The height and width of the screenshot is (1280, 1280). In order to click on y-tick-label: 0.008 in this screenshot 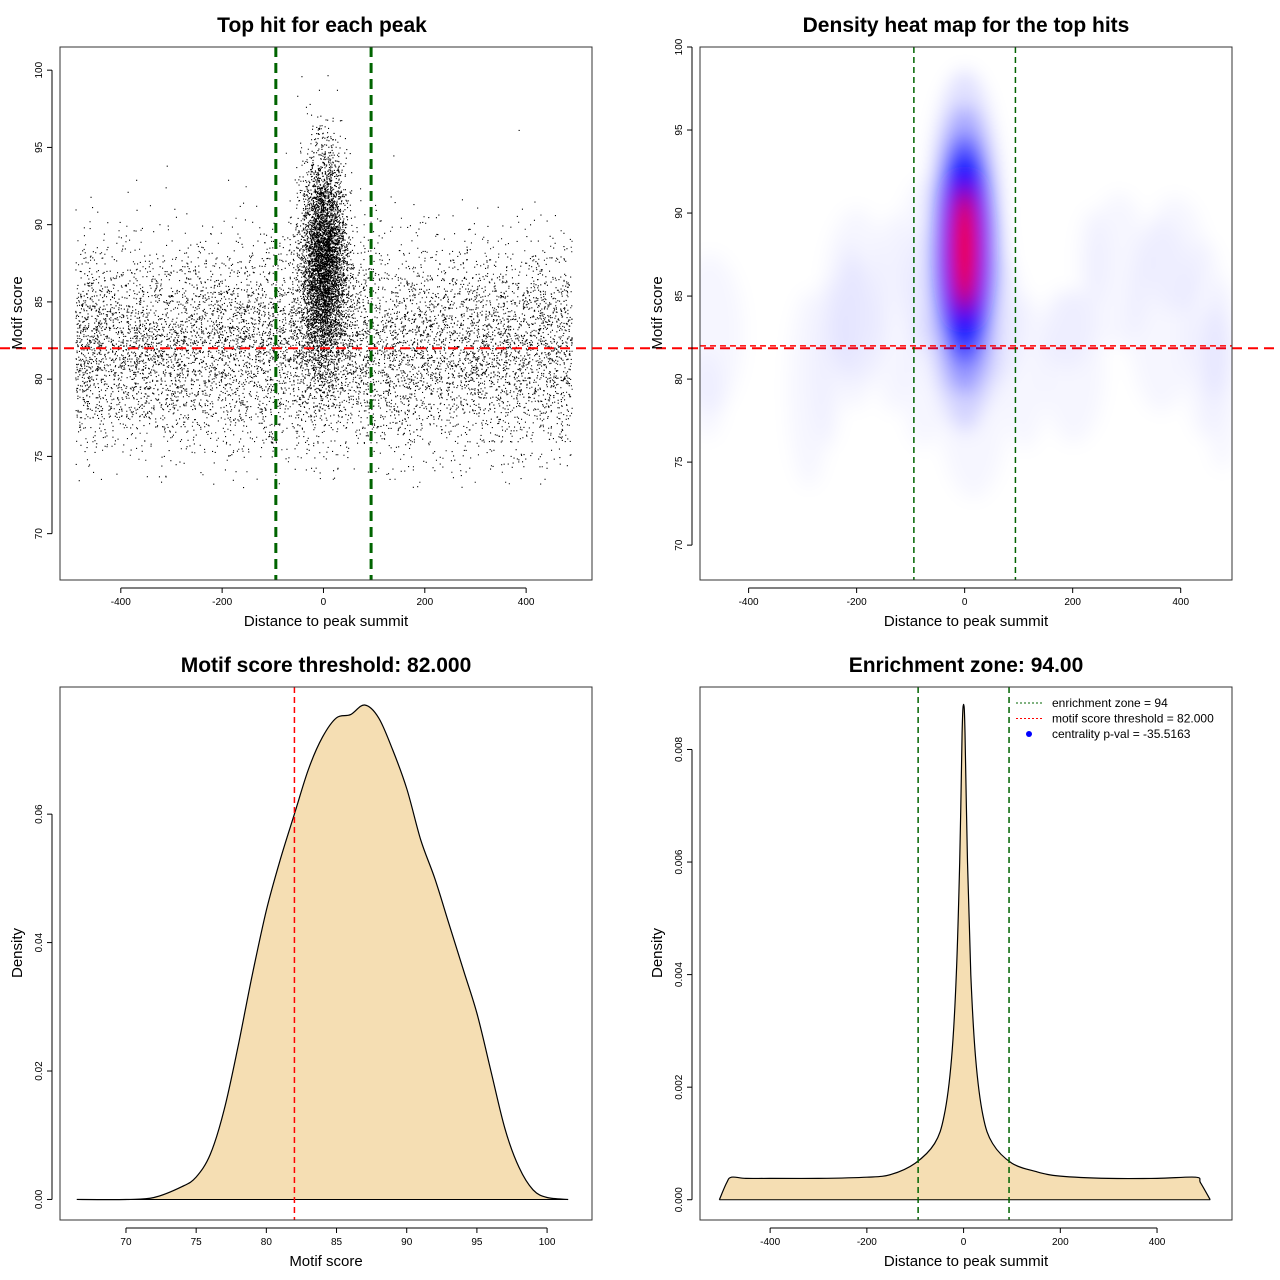, I will do `click(679, 749)`.